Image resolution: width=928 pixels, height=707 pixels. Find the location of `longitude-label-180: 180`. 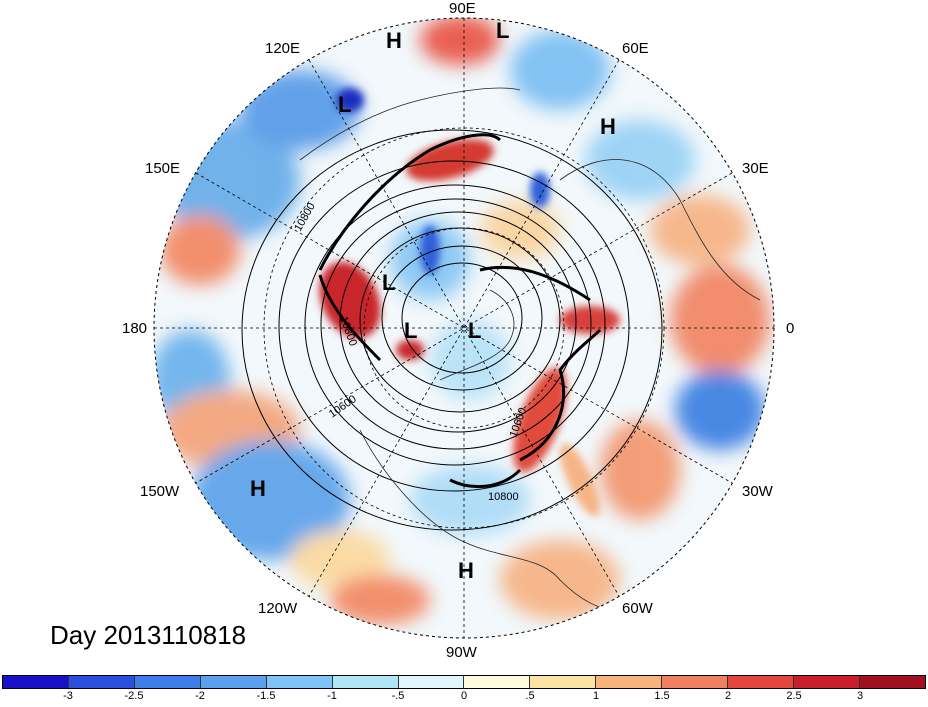

longitude-label-180: 180 is located at coordinates (135, 328).